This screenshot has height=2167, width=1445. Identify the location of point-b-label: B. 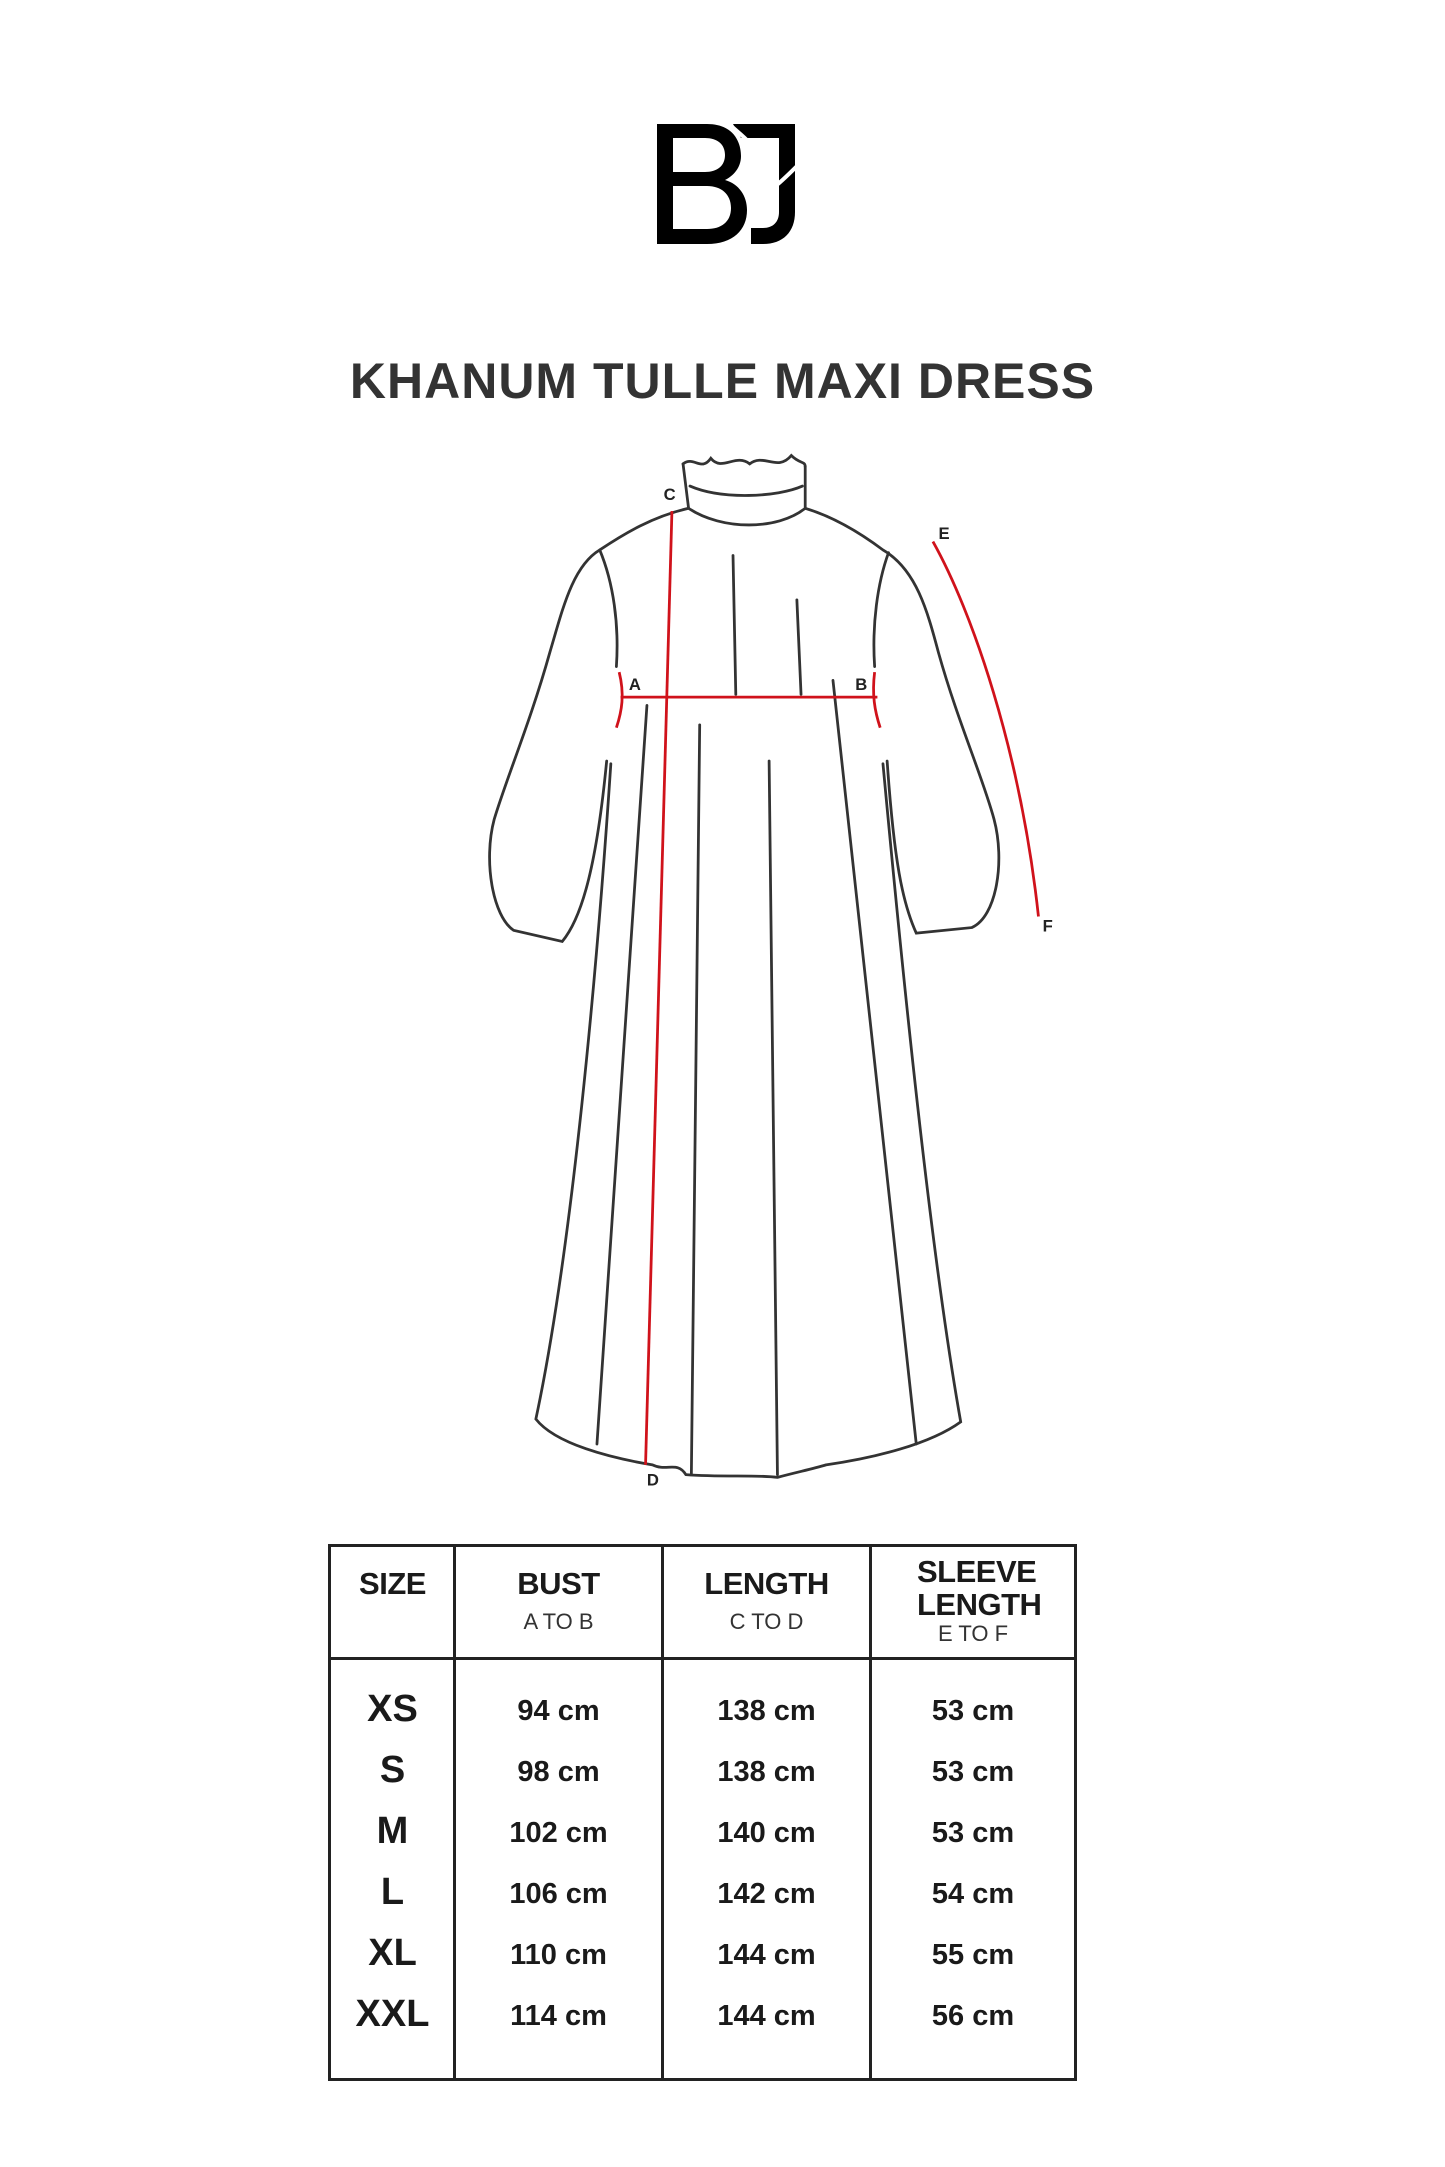
(861, 684).